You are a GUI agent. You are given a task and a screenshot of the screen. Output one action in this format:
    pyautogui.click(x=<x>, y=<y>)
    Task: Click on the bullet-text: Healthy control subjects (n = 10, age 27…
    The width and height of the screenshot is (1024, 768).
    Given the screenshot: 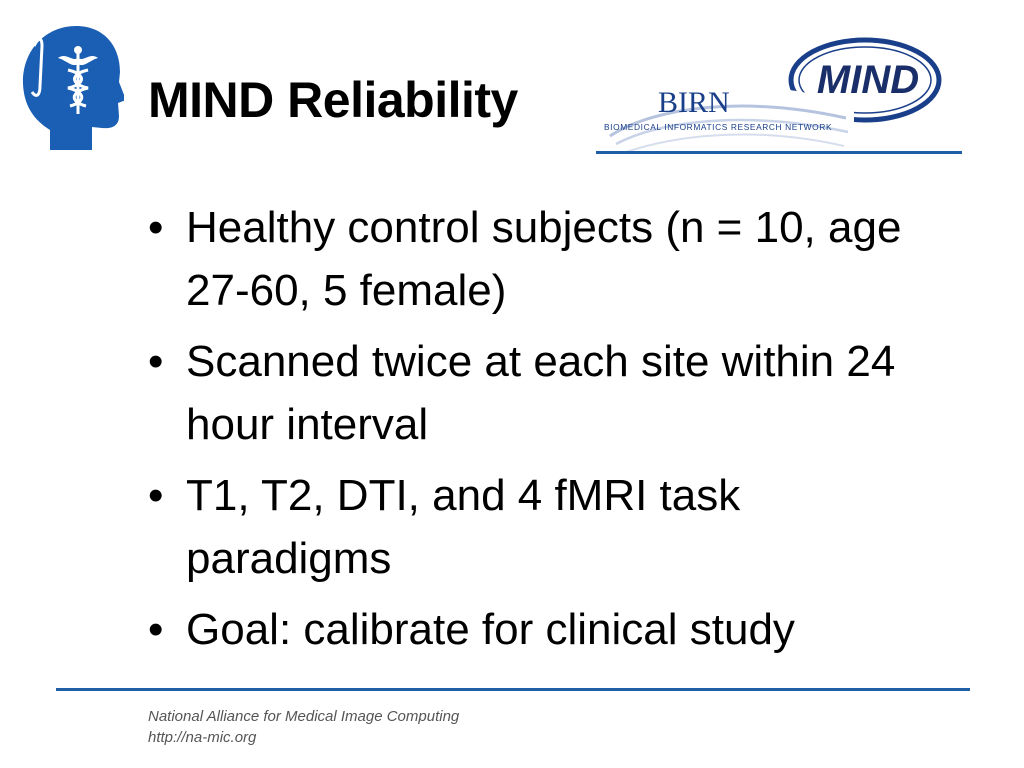 What is the action you would take?
    pyautogui.click(x=544, y=259)
    